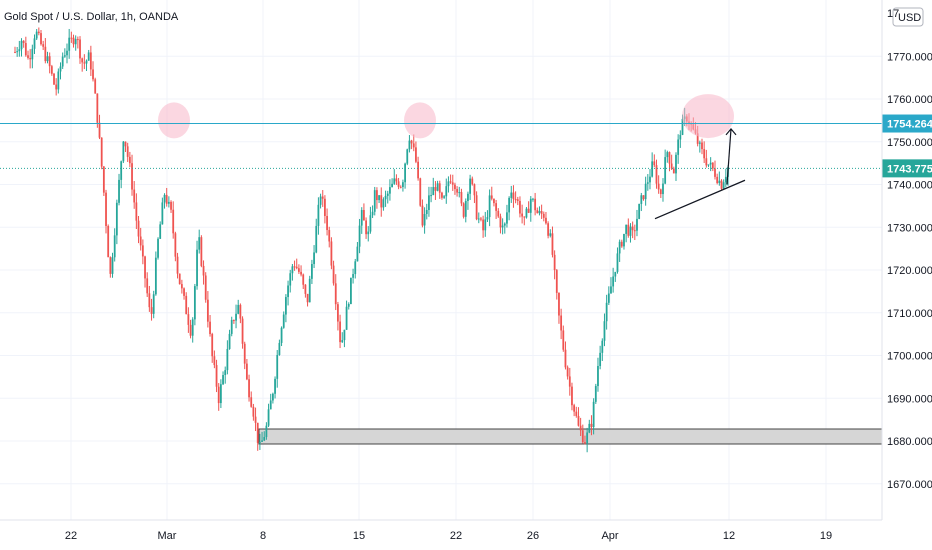  Describe the element at coordinates (91, 17) in the screenshot. I see `chart-title: Gold Spot / U.S. Dollar, 1h, OANDA` at that location.